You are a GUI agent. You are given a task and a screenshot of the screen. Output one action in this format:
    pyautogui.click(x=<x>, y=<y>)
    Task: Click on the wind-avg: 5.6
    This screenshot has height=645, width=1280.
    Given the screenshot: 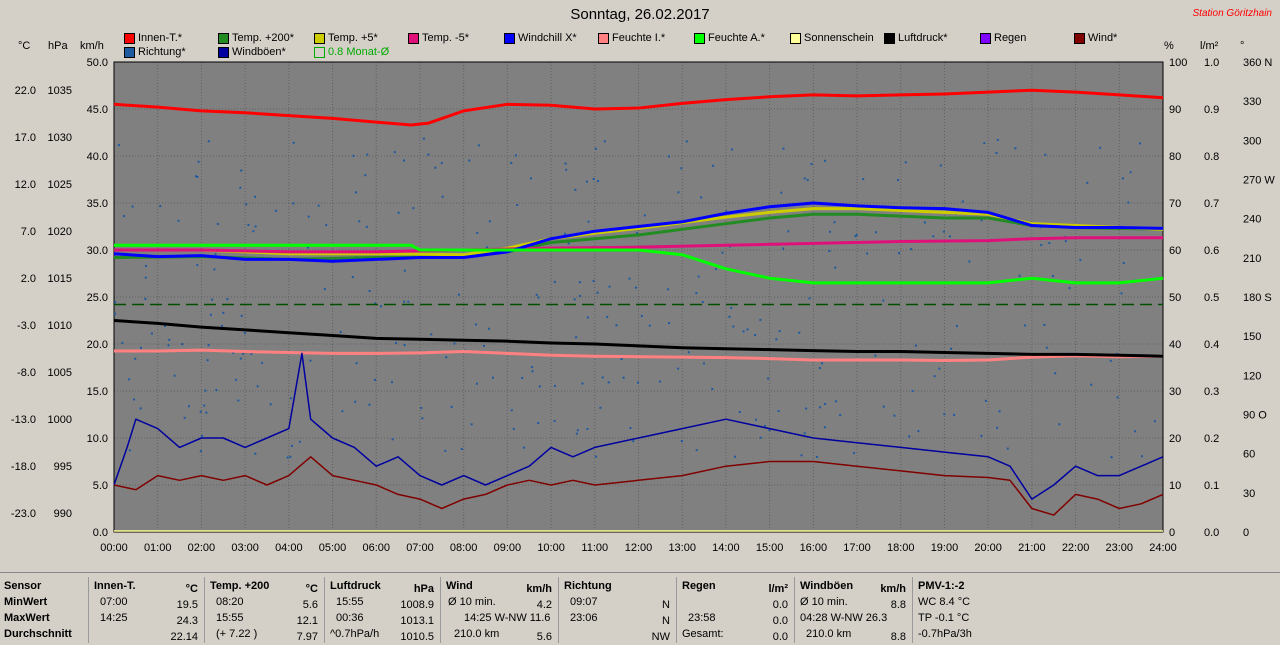 What is the action you would take?
    pyautogui.click(x=544, y=637)
    